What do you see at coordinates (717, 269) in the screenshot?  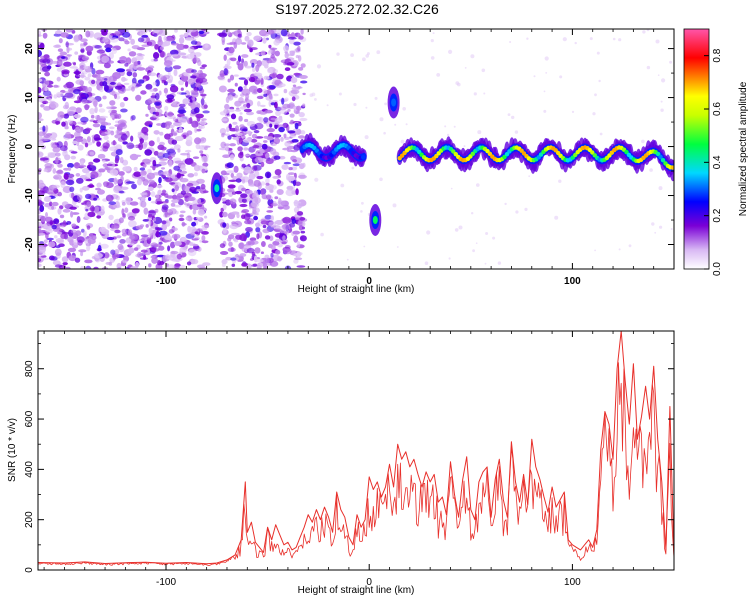 I see `colorbar-tick-label: 0.0` at bounding box center [717, 269].